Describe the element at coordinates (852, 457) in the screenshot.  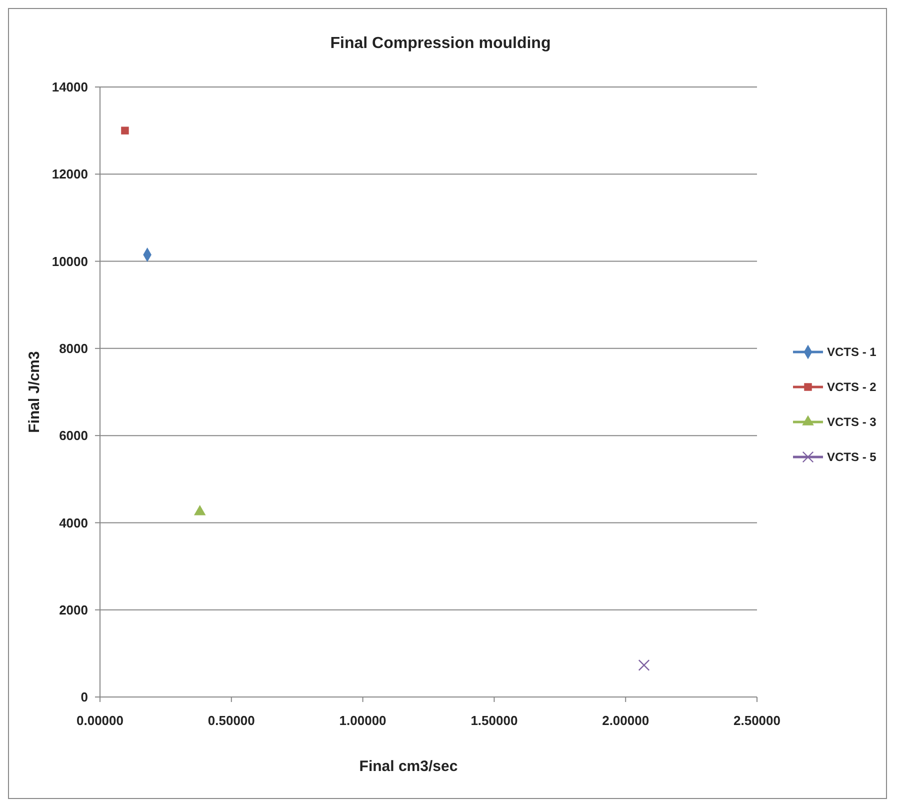
I see `legend-label: VCTS - 5` at that location.